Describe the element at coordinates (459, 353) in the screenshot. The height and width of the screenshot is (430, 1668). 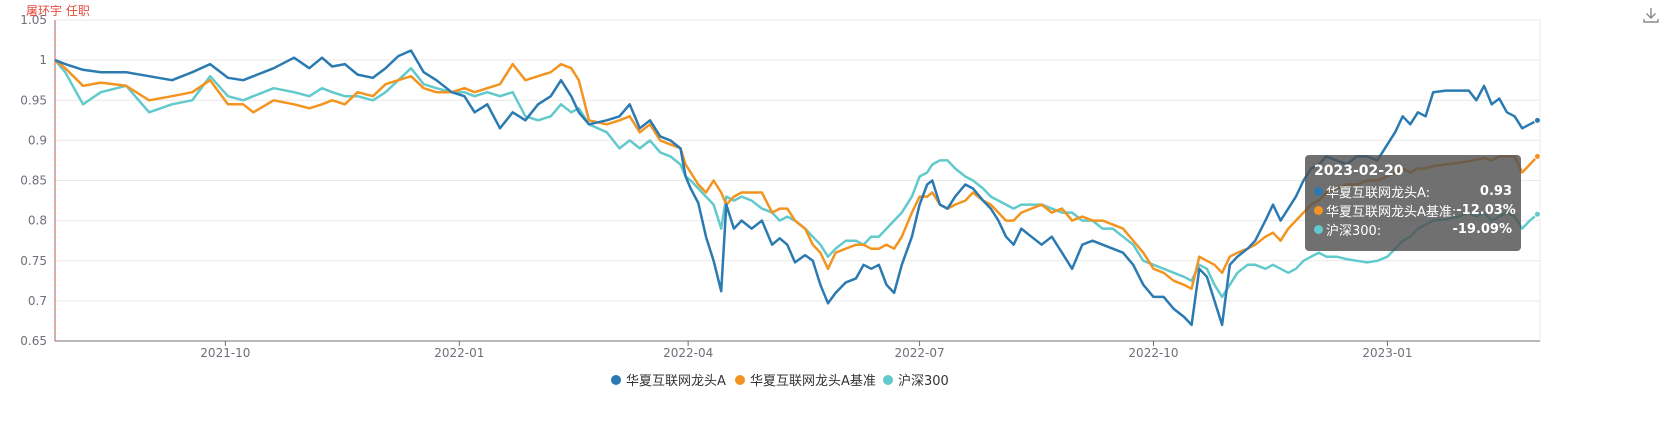
I see `x-tick-label: 2022-01` at that location.